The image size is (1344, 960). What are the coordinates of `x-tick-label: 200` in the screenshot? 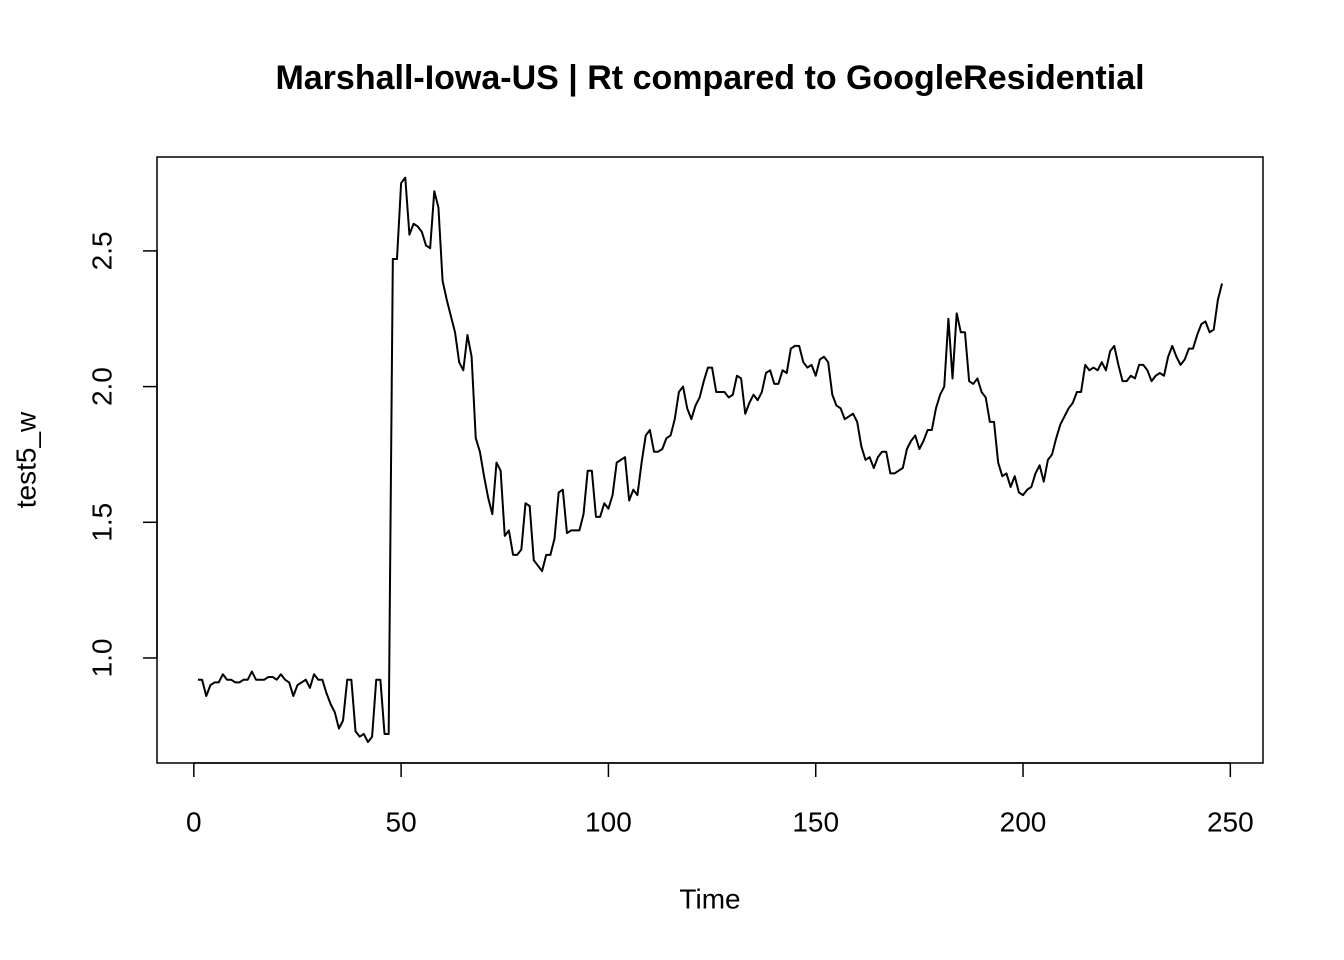 It's located at (1023, 821).